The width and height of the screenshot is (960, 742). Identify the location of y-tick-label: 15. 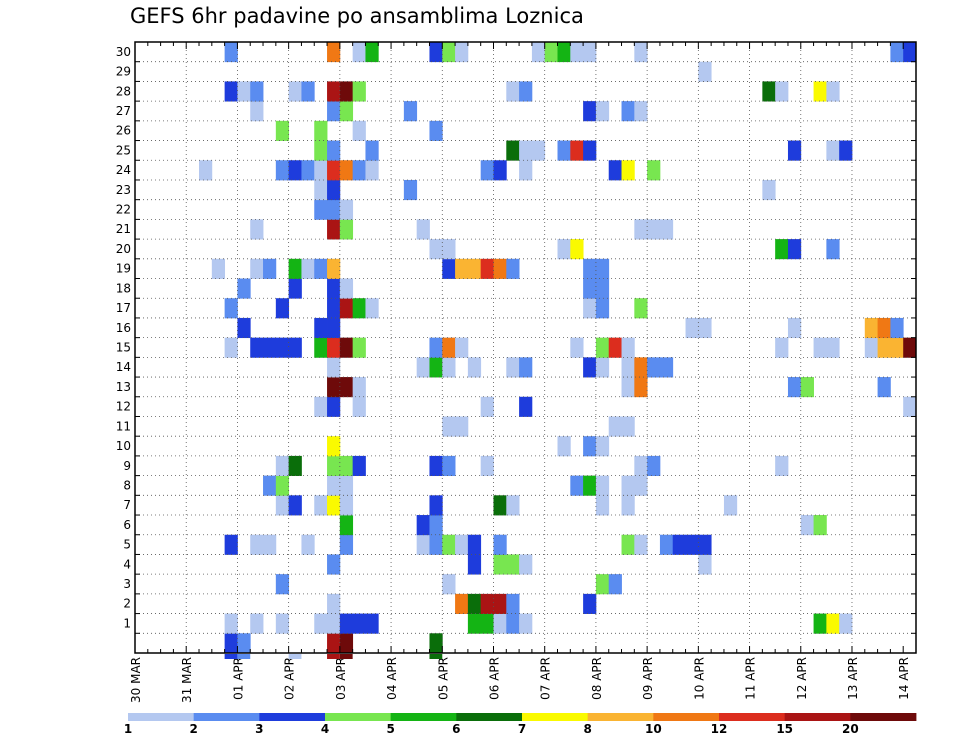
(123, 348).